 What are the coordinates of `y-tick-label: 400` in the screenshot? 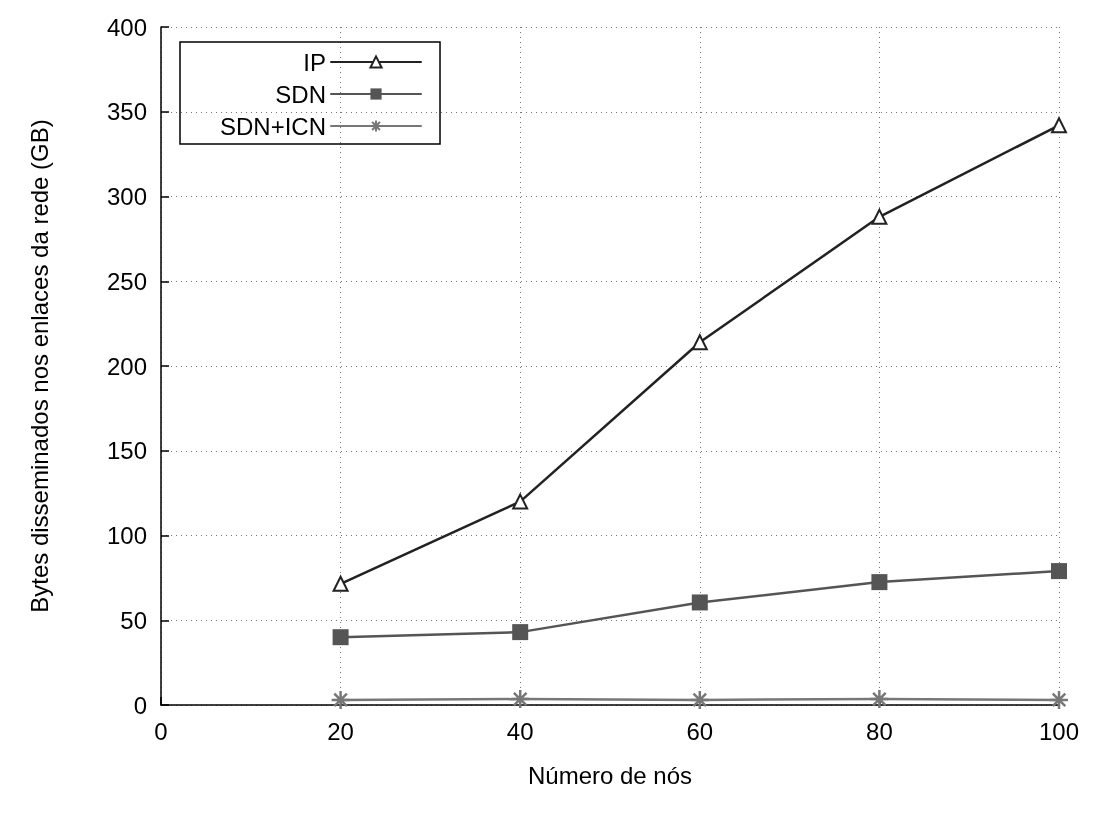 It's located at (126, 27).